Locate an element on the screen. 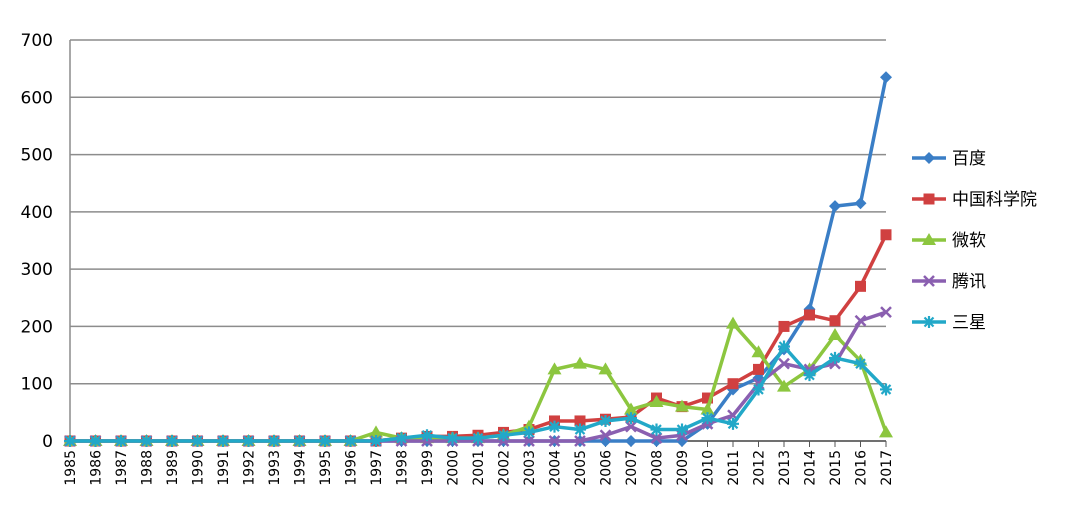 The height and width of the screenshot is (511, 1080). x-tick-label: 2003 is located at coordinates (530, 468).